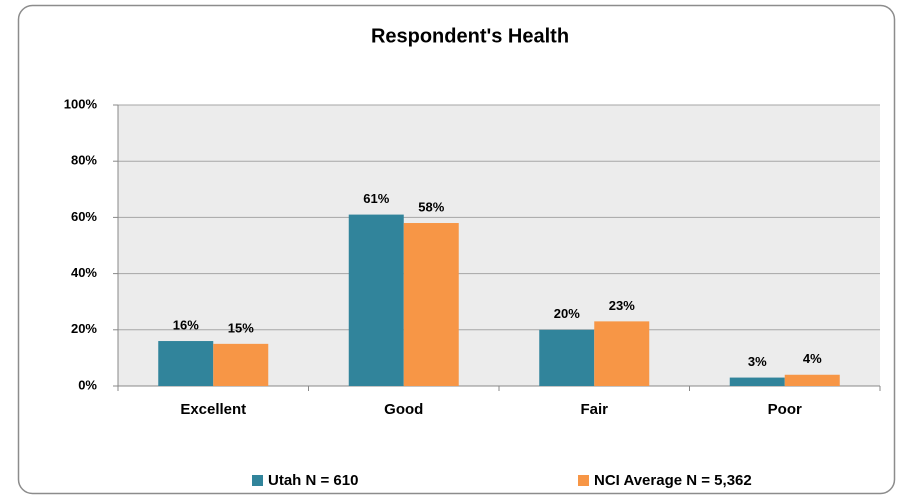 The width and height of the screenshot is (901, 499). I want to click on y-tick-label: 20%, so click(84, 328).